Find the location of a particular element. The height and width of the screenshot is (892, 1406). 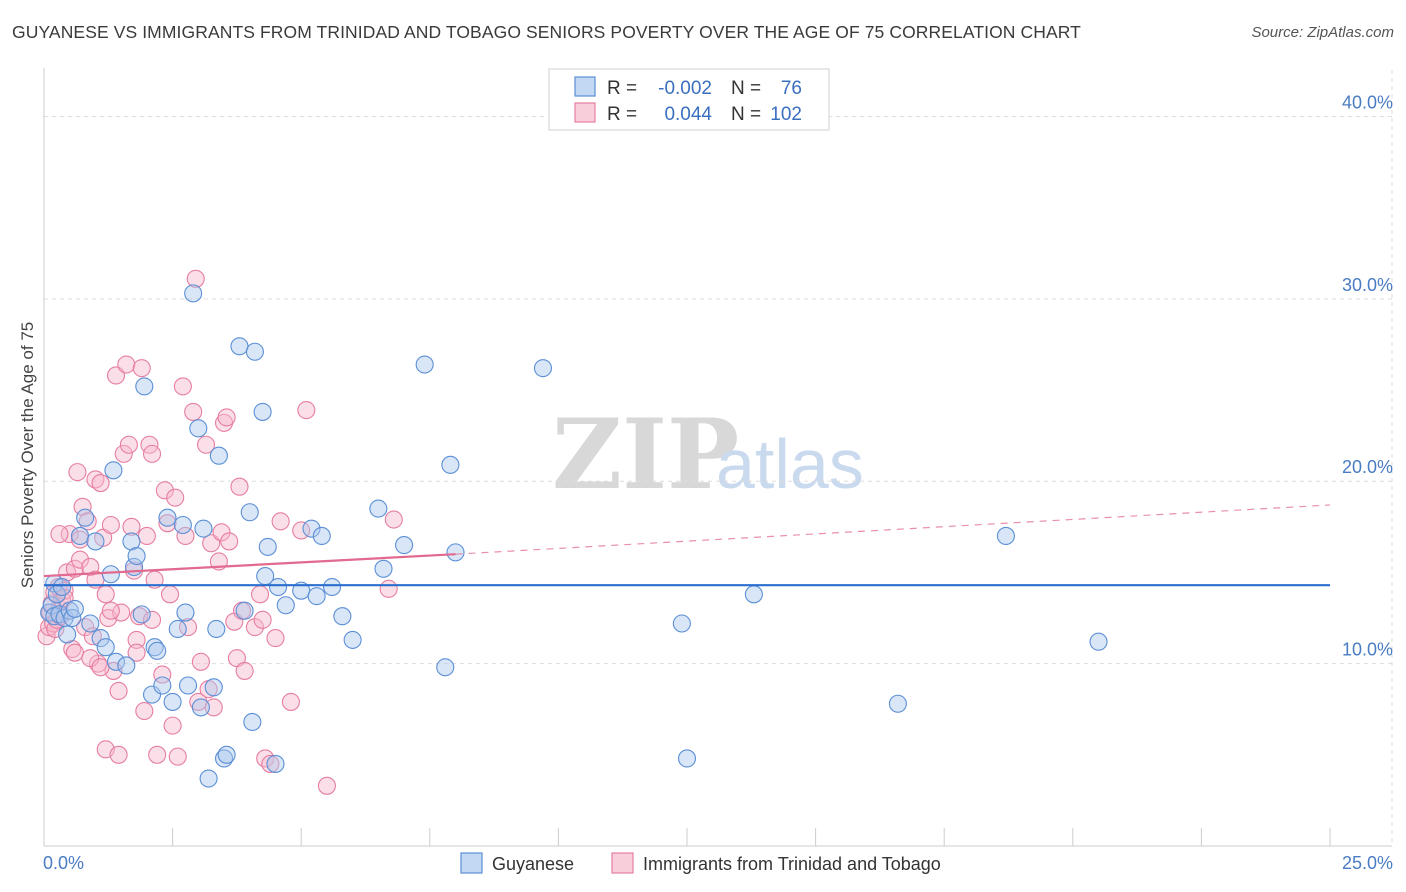

x-tick-label: 25.0% is located at coordinates (1367, 863).